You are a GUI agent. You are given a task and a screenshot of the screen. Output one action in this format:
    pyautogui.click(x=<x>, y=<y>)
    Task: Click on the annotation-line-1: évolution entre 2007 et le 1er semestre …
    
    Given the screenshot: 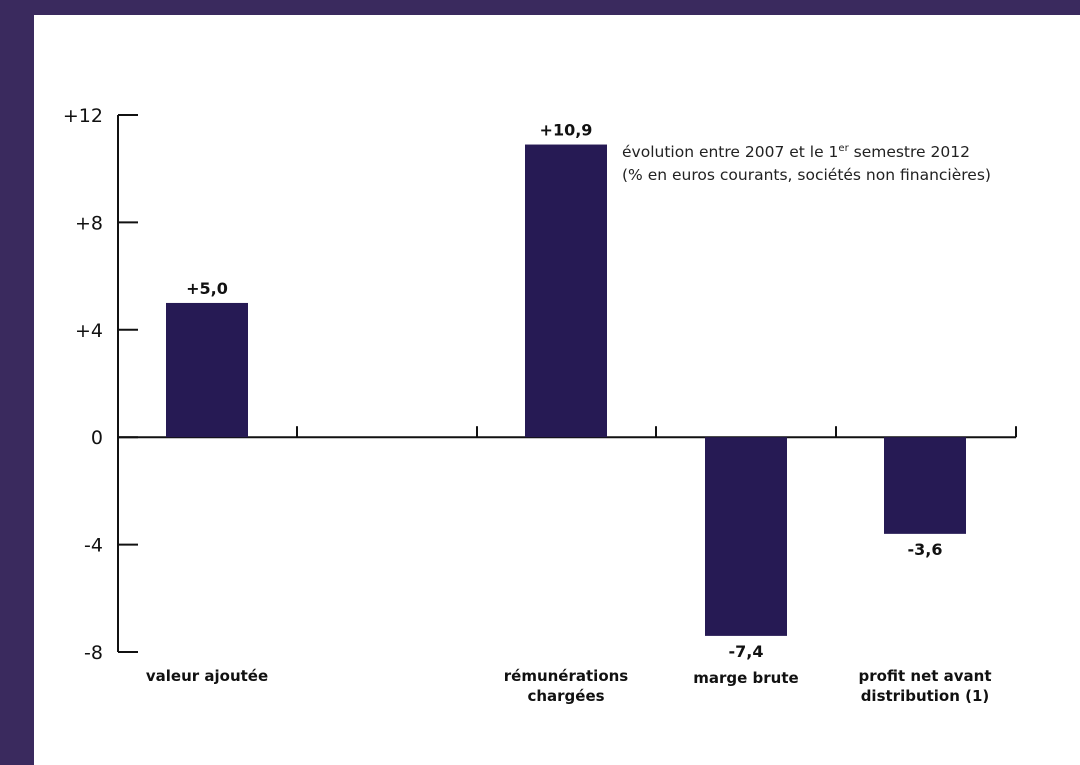 What is the action you would take?
    pyautogui.click(x=796, y=152)
    